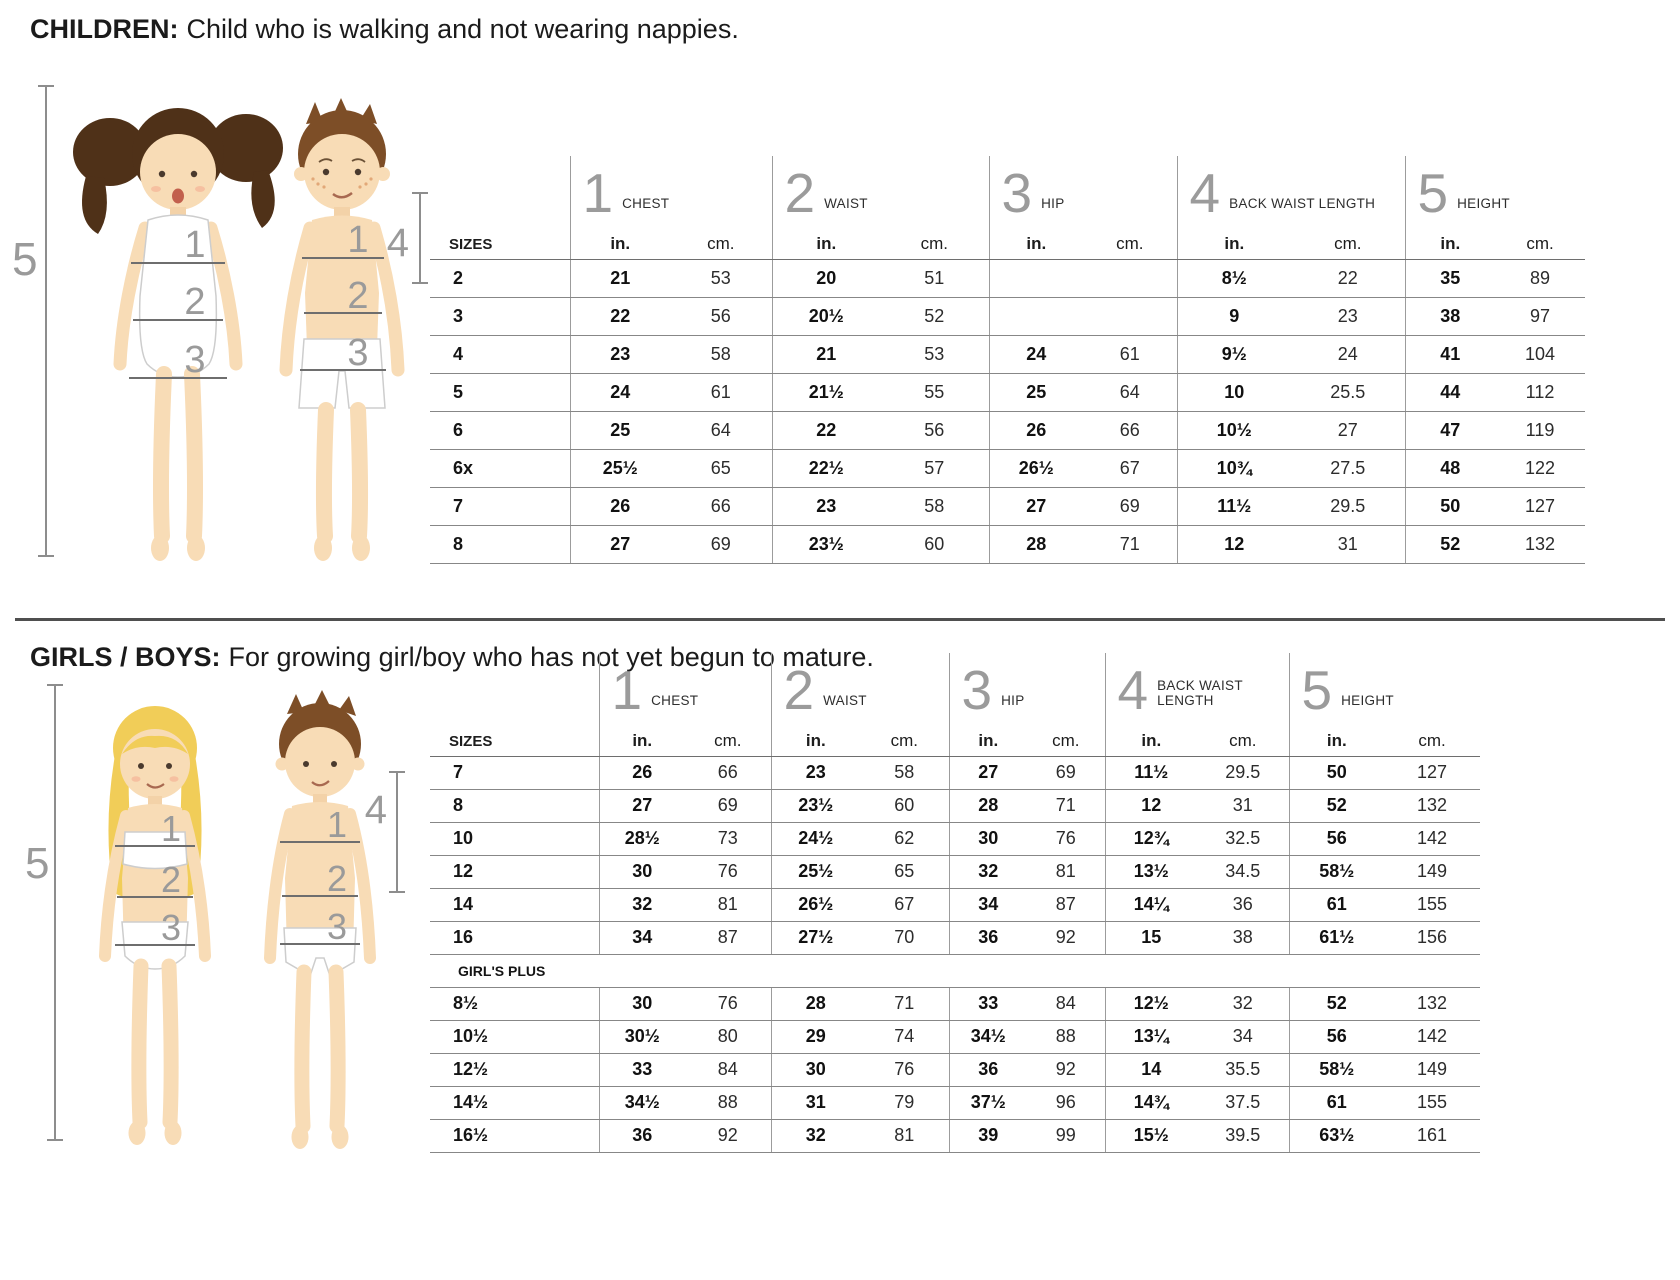 The width and height of the screenshot is (1680, 1280). I want to click on value-cm: 80, so click(728, 1037).